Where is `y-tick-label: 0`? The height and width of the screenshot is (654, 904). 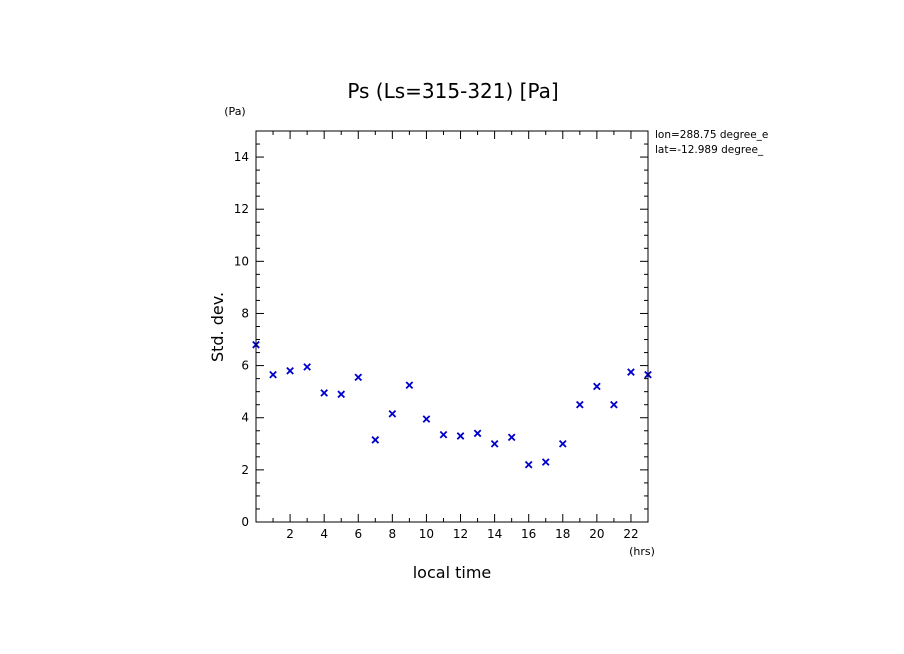
y-tick-label: 0 is located at coordinates (245, 522).